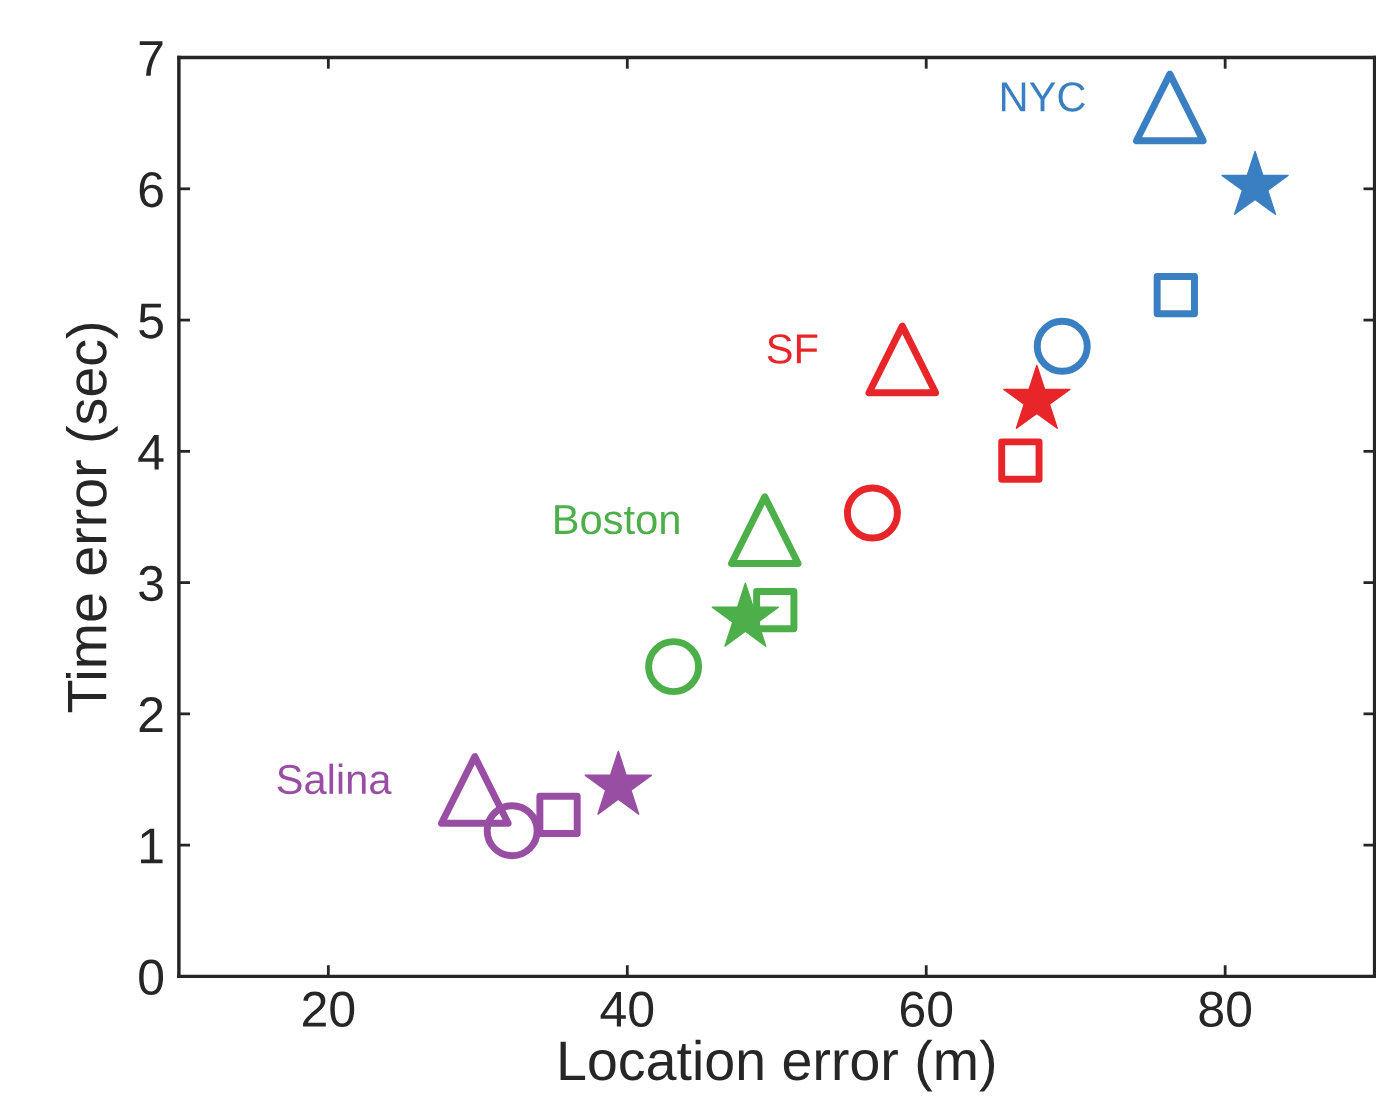 The image size is (1376, 1107). What do you see at coordinates (151, 452) in the screenshot?
I see `y-tick-label: 4` at bounding box center [151, 452].